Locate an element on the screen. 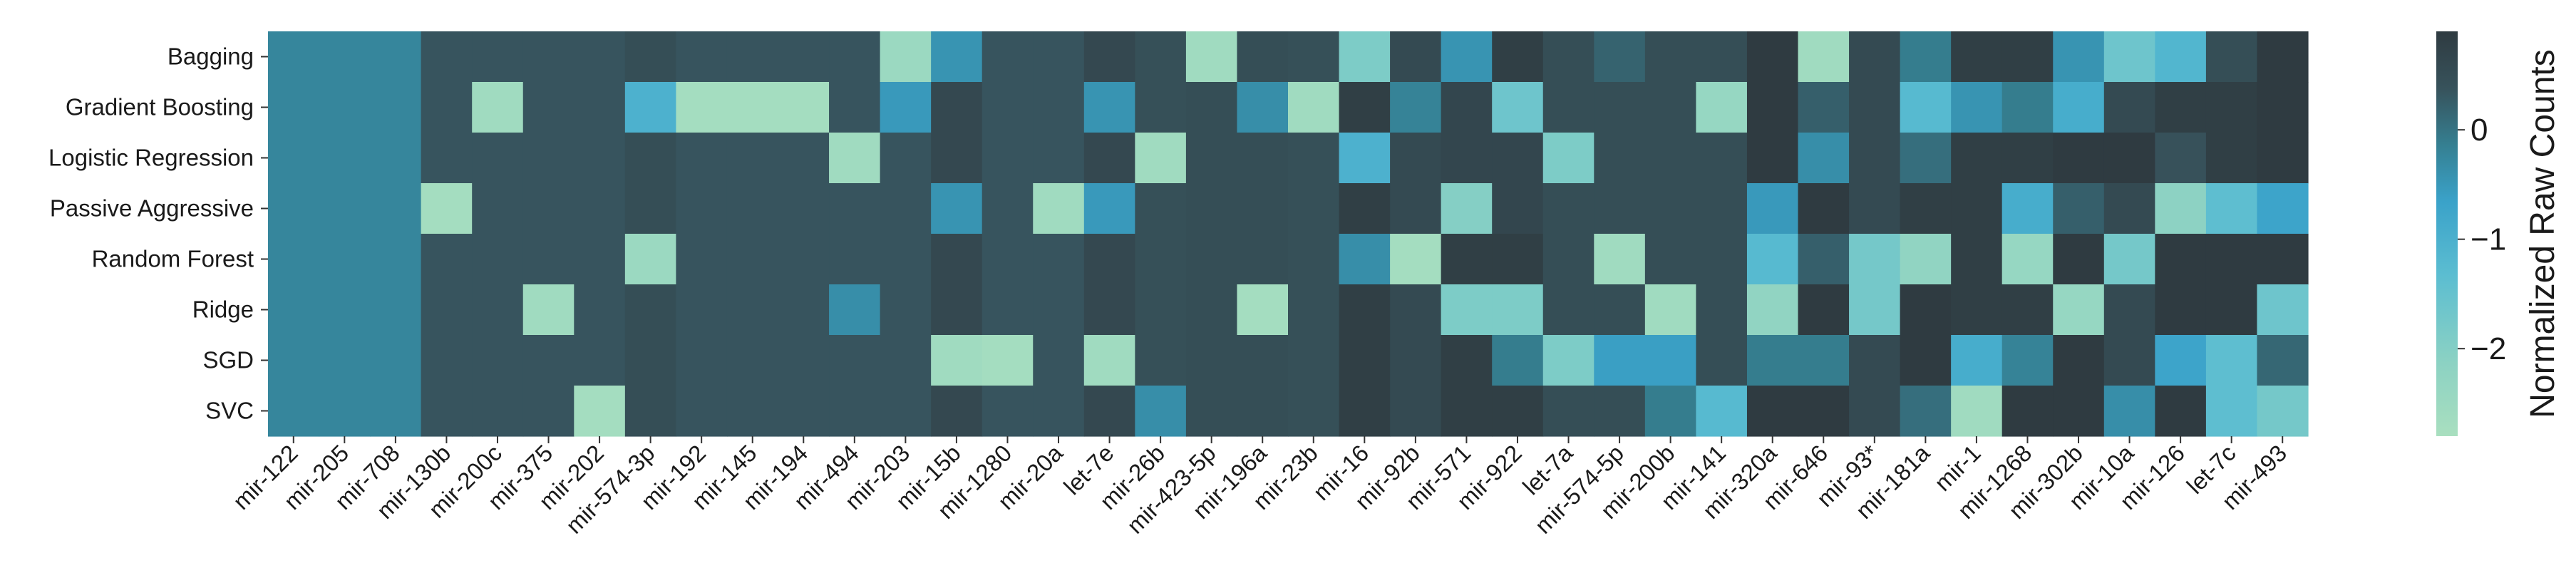 Image resolution: width=2576 pixels, height=573 pixels. row-label: SGD is located at coordinates (228, 360).